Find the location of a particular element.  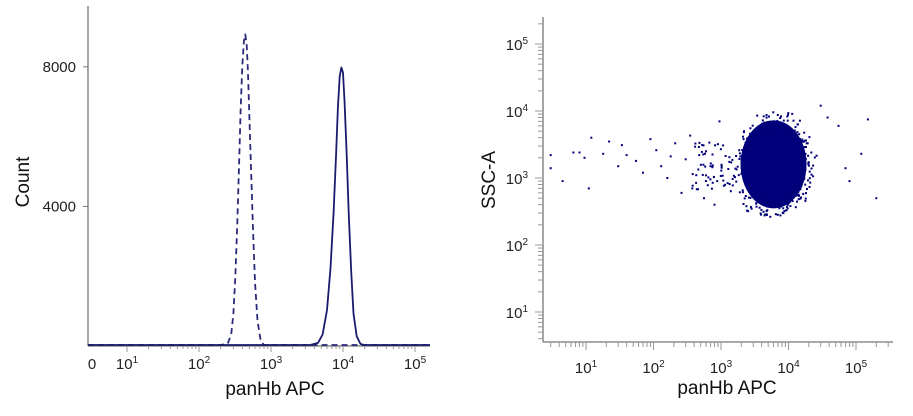

dotplot-x-tick-label-base: 10 is located at coordinates (583, 368).